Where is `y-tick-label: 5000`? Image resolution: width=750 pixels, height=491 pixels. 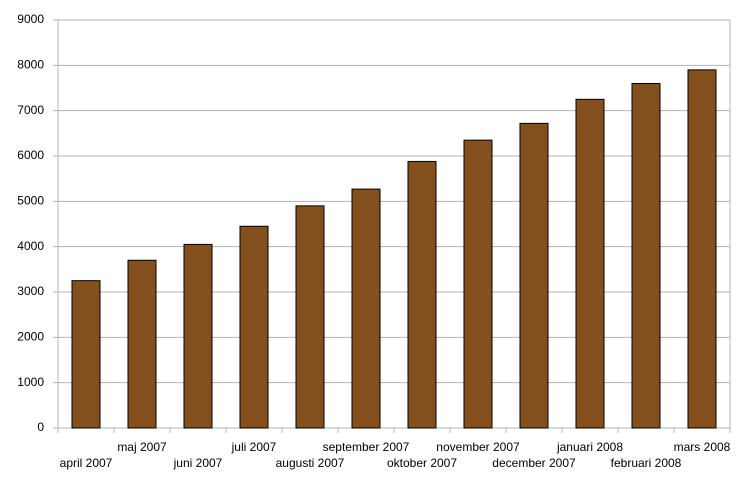
y-tick-label: 5000 is located at coordinates (30, 201).